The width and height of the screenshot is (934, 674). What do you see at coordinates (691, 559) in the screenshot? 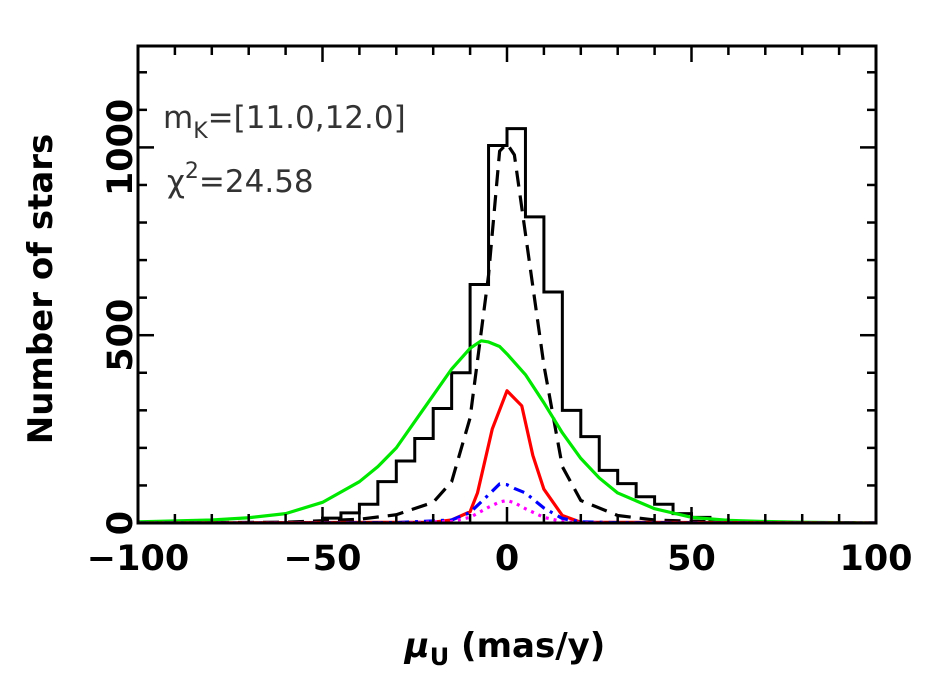
I see `x-tick-label: 50` at bounding box center [691, 559].